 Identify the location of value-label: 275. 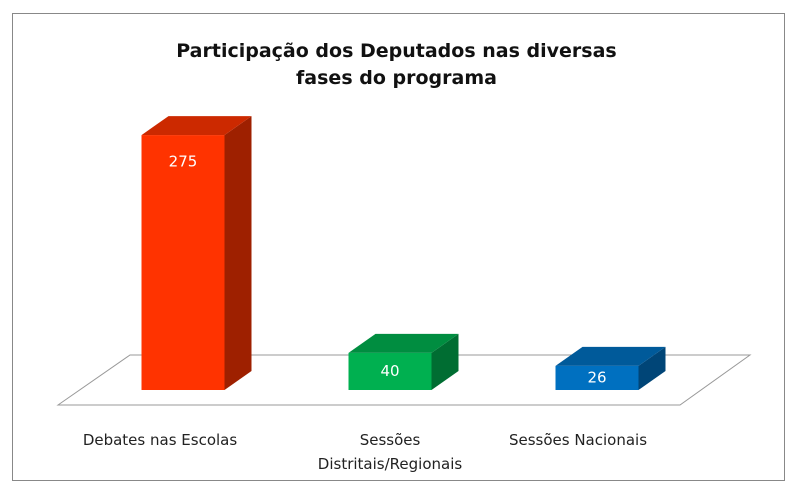
(183, 162).